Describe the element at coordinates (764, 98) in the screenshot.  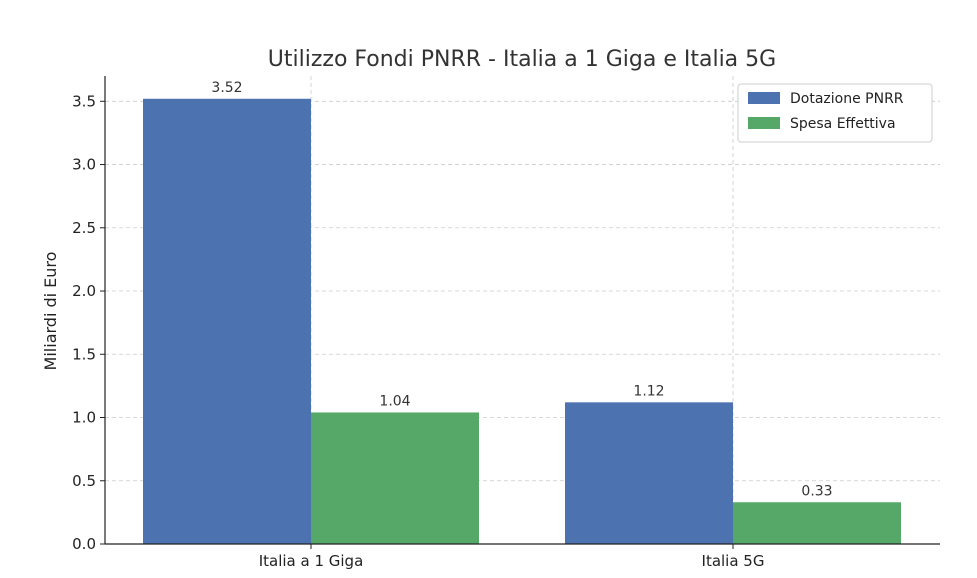
I see `legend-swatch-dotazione` at that location.